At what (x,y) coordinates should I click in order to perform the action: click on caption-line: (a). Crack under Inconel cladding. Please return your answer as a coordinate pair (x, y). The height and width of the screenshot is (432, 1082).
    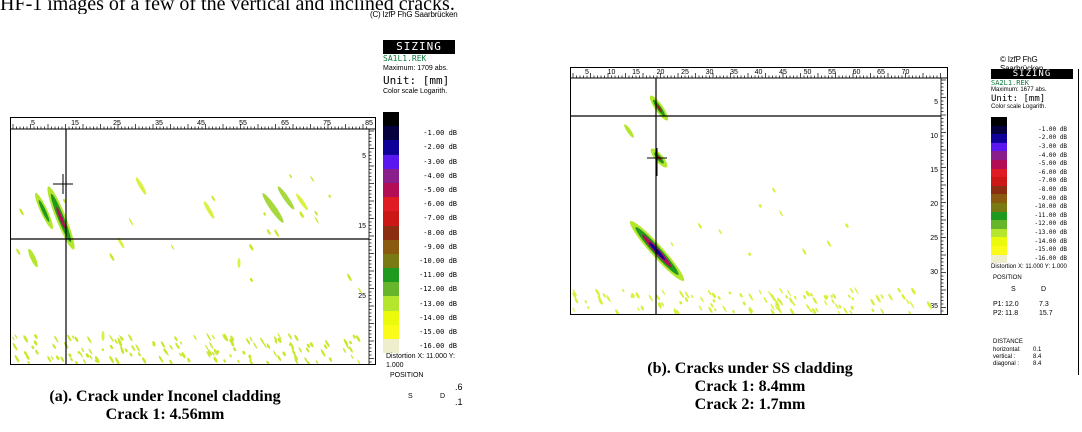
    Looking at the image, I should click on (165, 396).